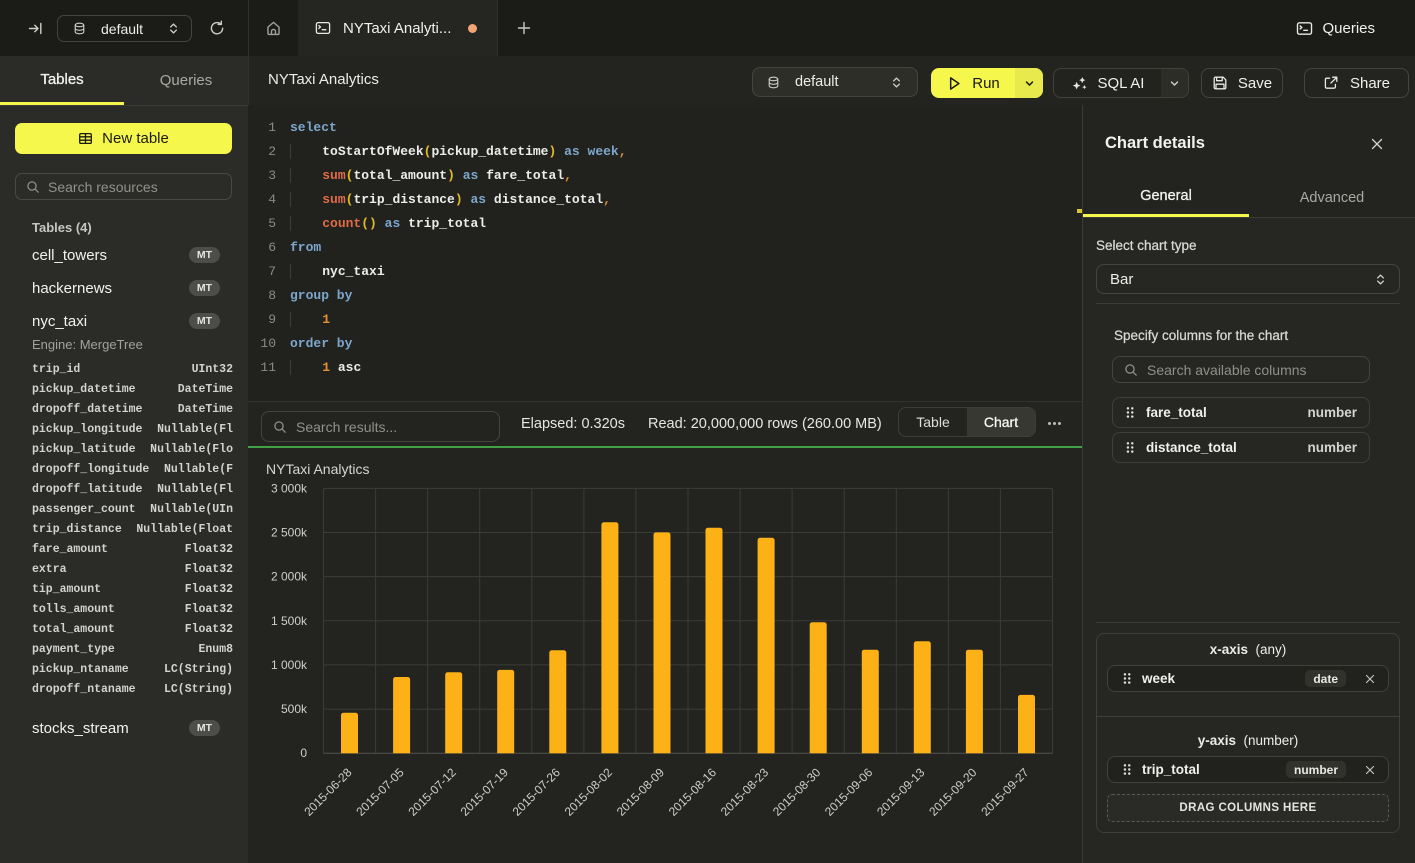 The image size is (1415, 863). Describe the element at coordinates (1005, 792) in the screenshot. I see `svg-text: 2015-09-27` at that location.